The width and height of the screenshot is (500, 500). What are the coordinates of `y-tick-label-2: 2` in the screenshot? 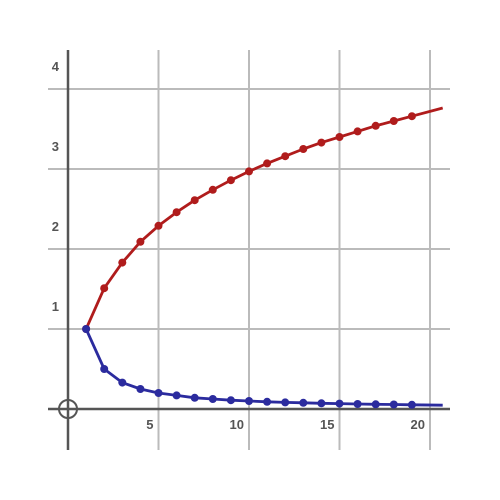 It's located at (55, 226).